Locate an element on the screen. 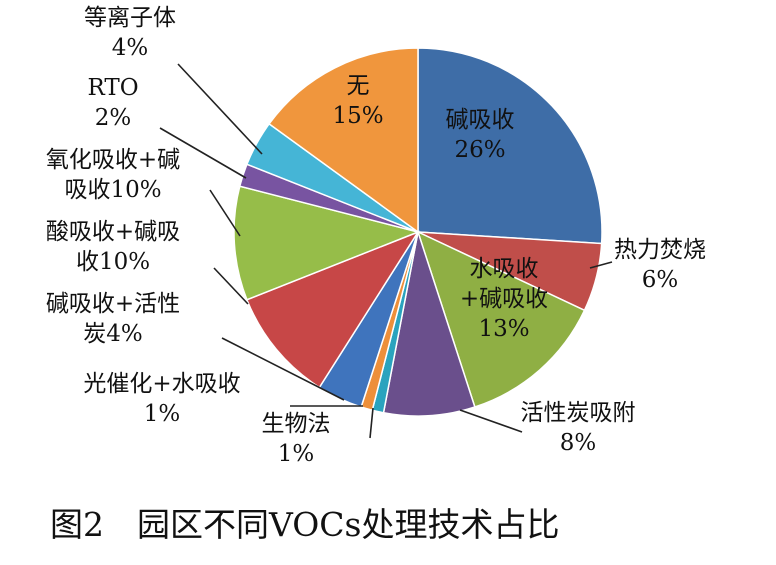  slice-label: 生物法 1% is located at coordinates (296, 439).